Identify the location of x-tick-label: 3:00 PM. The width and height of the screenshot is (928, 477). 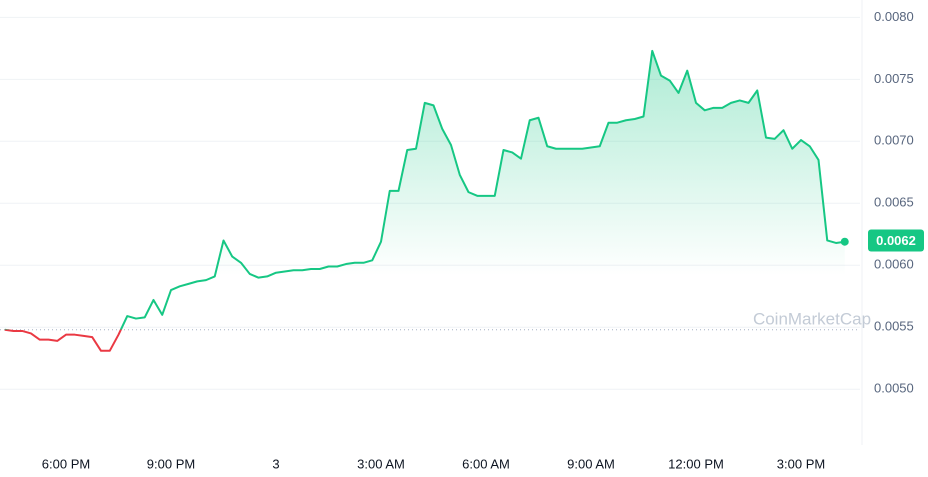
(801, 463).